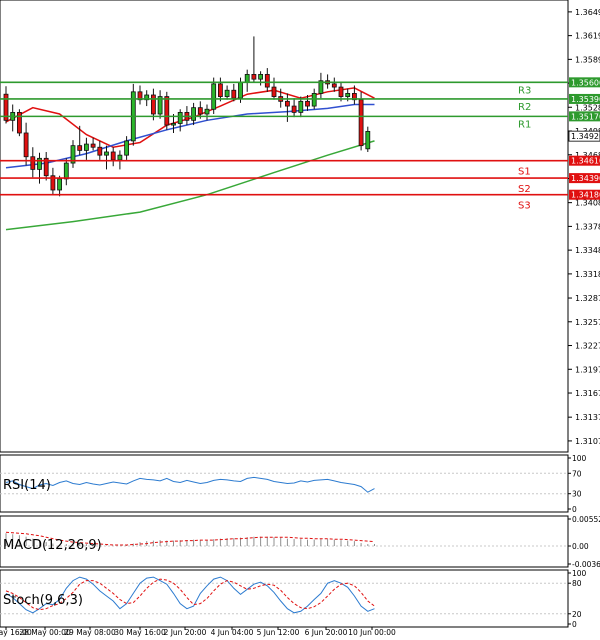  Describe the element at coordinates (587, 12) in the screenshot. I see `price-tick-label: 1.36490` at that location.